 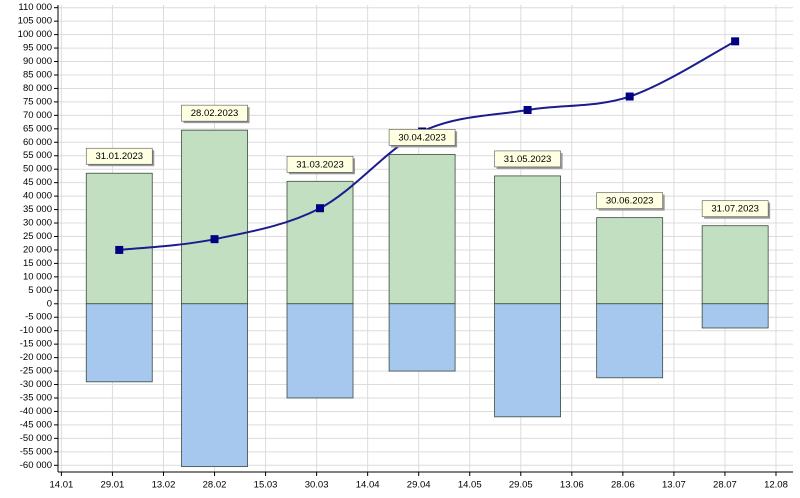 What do you see at coordinates (37, 88) in the screenshot?
I see `y-tick-label: 80 000` at bounding box center [37, 88].